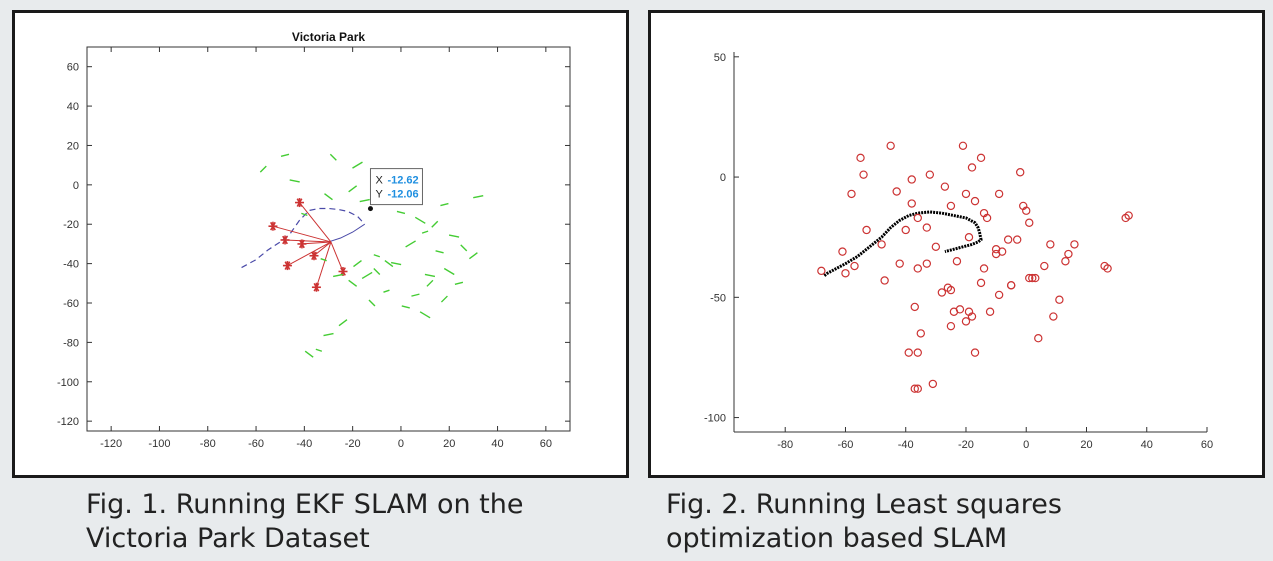  Describe the element at coordinates (785, 445) in the screenshot. I see `x-tick-label: -80` at that location.